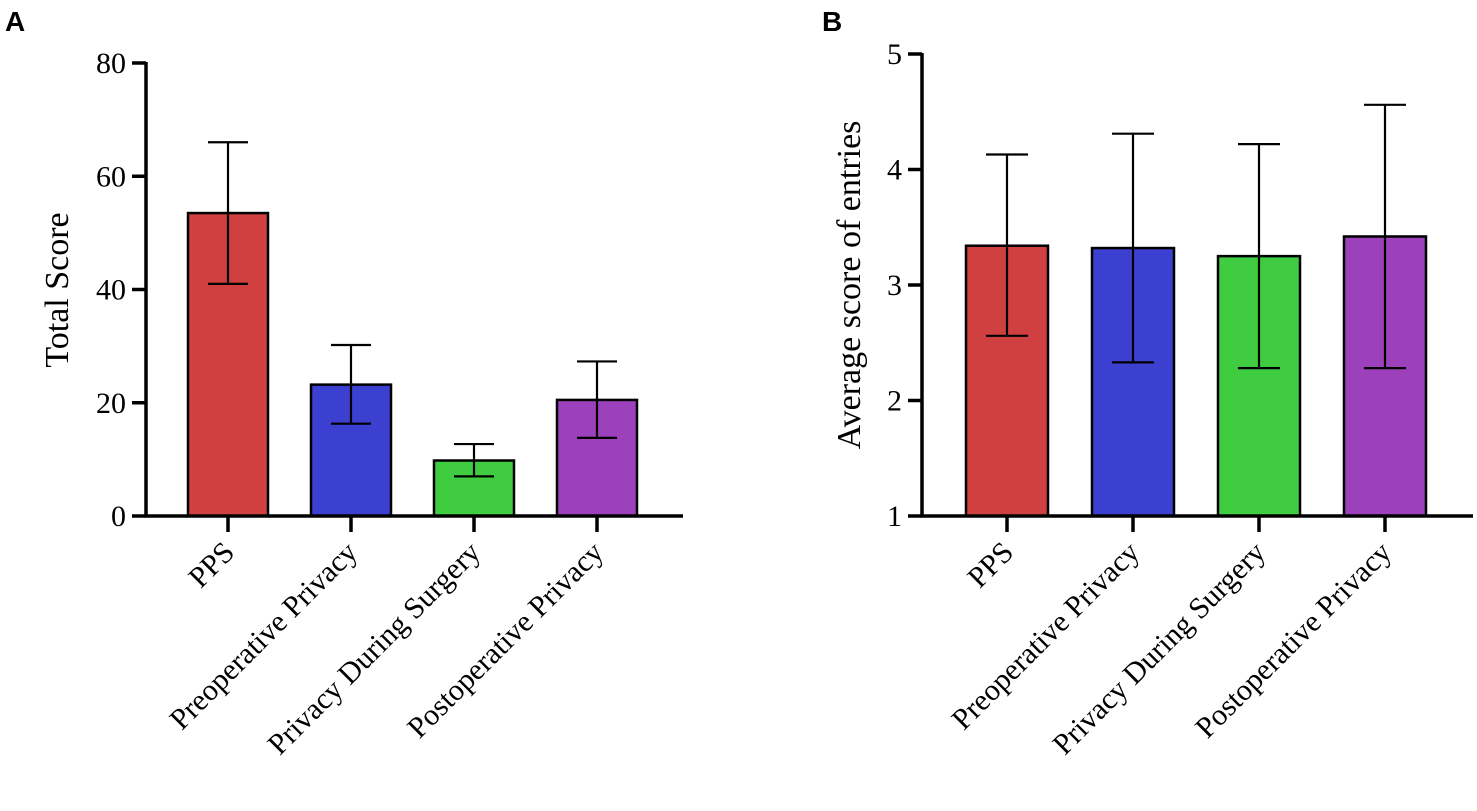 This screenshot has height=811, width=1477. Describe the element at coordinates (832, 21) in the screenshot. I see `panel-b-label: B` at that location.